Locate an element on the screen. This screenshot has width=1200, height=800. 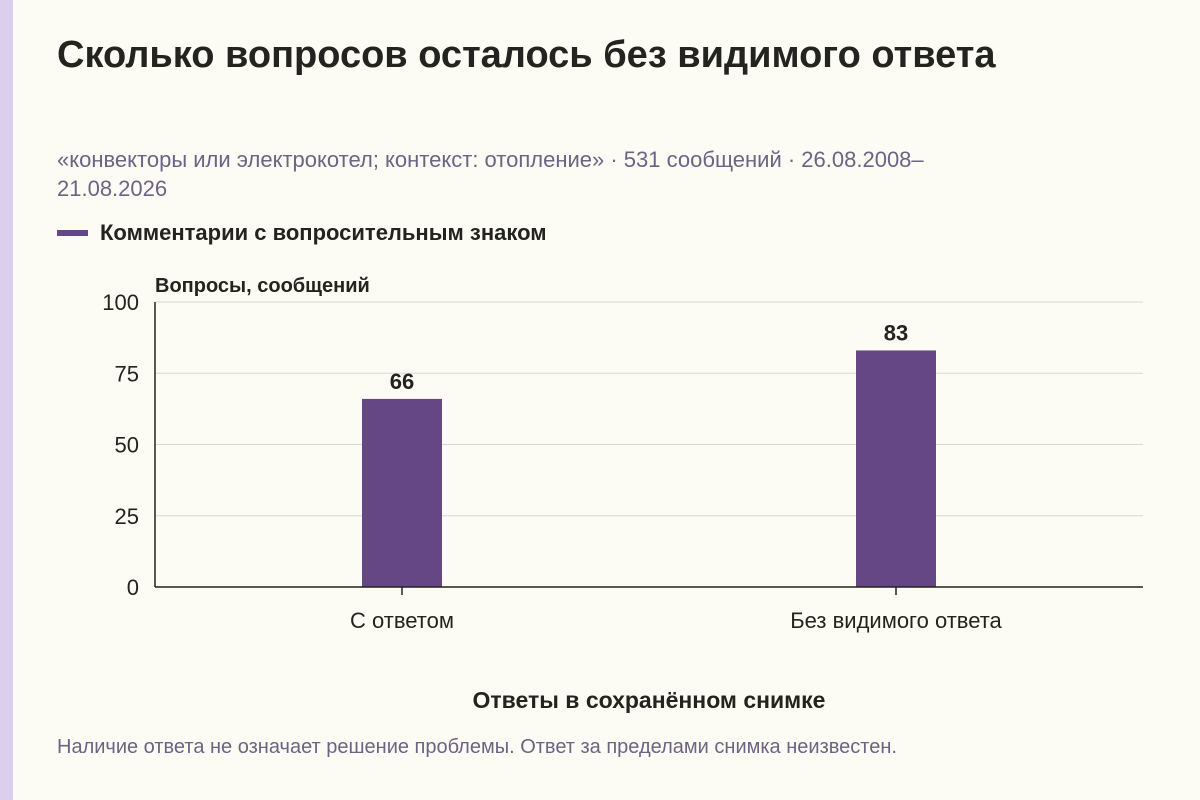
x-axis-label: Ответы в сохранённом снимке is located at coordinates (649, 700).